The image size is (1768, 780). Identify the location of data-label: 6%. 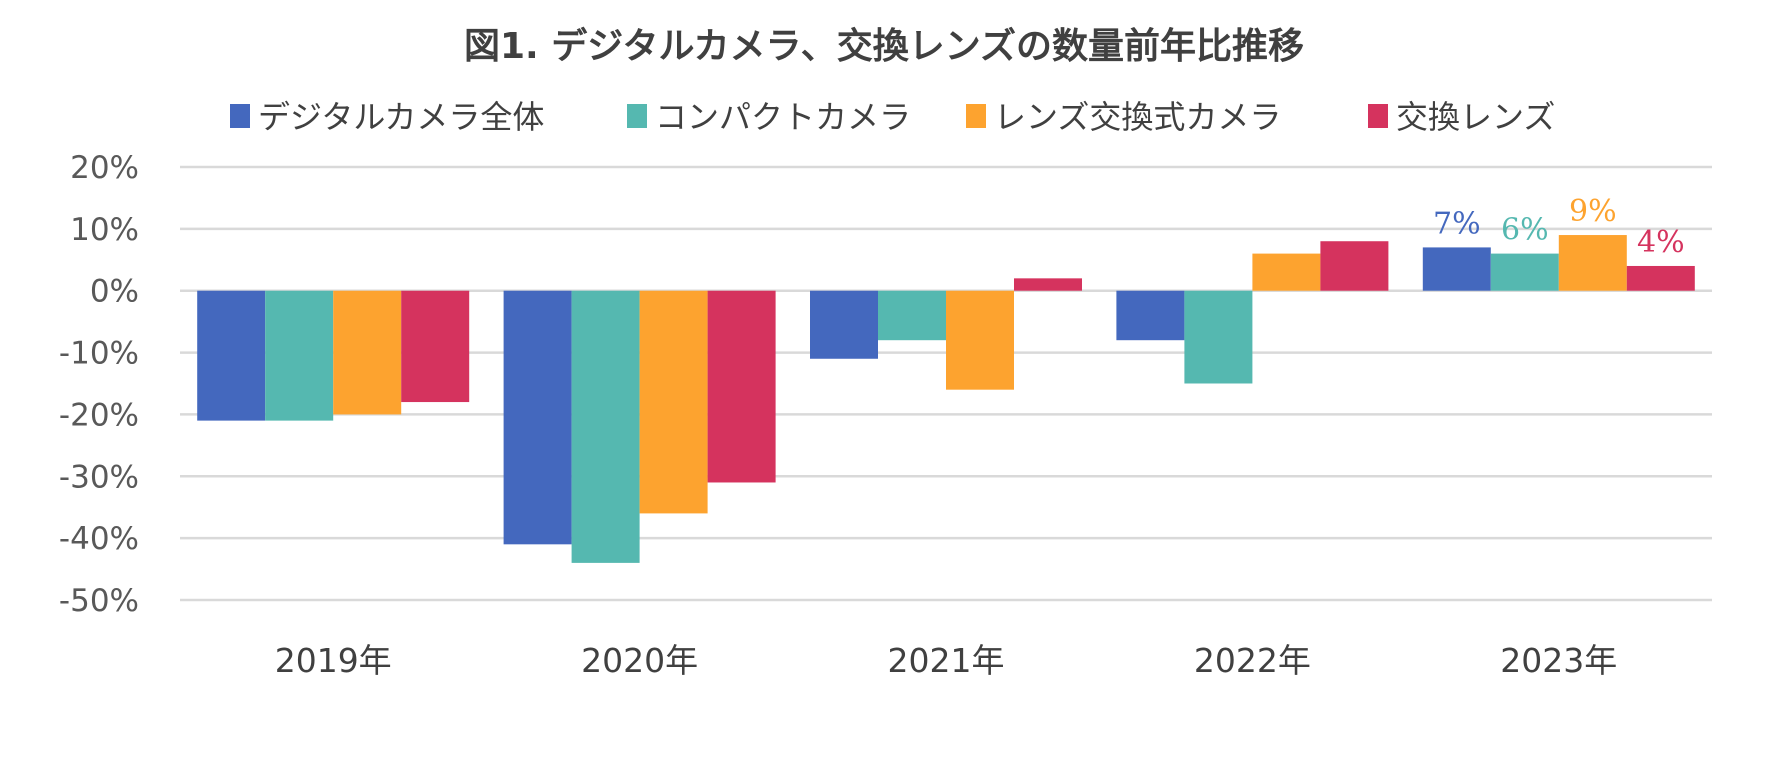
(1525, 230).